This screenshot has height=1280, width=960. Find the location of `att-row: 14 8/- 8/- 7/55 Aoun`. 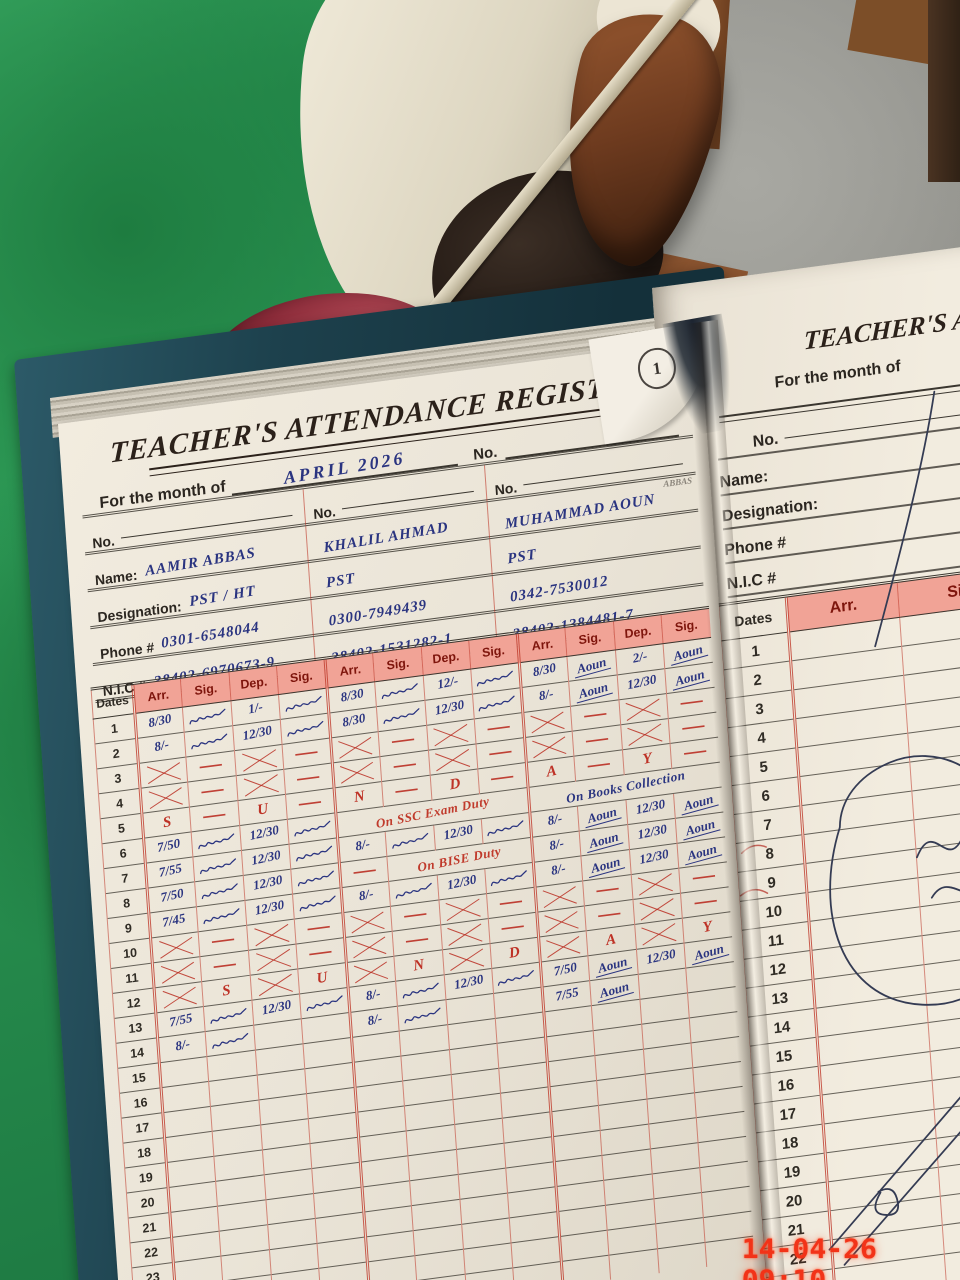

att-row: 14 8/- 8/- 7/55 Aoun is located at coordinates (425, 1015).